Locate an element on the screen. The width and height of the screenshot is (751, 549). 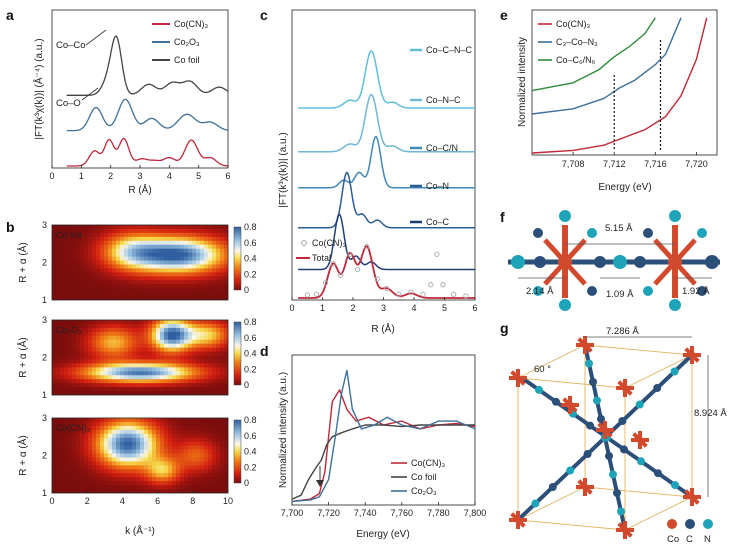
data-point-c is located at coordinates (350, 254).